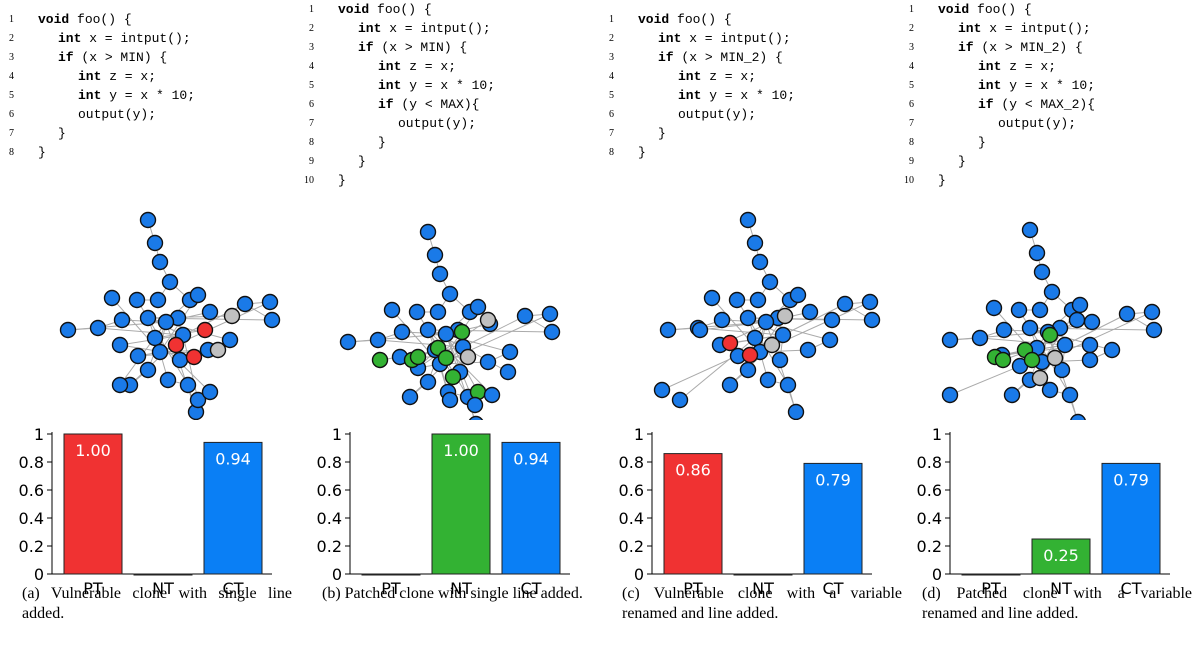 The width and height of the screenshot is (1198, 659). What do you see at coordinates (1036, 85) in the screenshot?
I see `code-text: int y = x * 10;` at bounding box center [1036, 85].